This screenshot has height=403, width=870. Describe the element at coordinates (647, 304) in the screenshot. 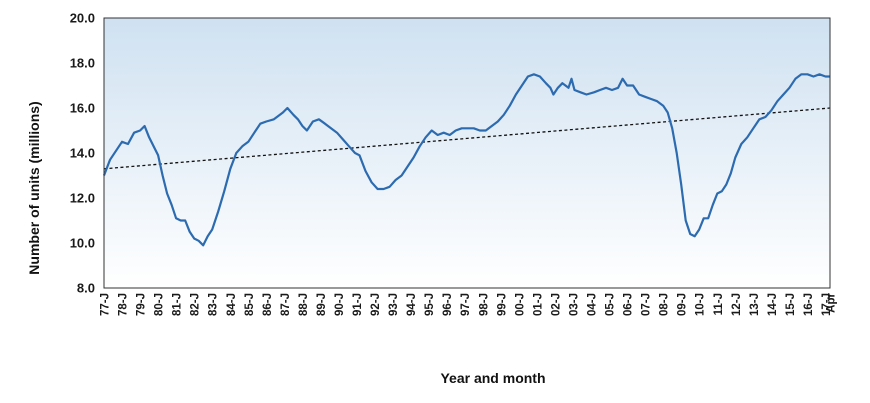

I see `x-tick-label: 07-J` at that location.